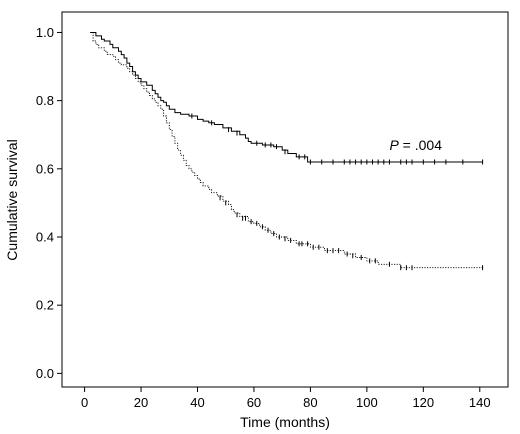 This screenshot has width=520, height=434. Describe the element at coordinates (45, 168) in the screenshot. I see `y-tick-label: 0.6` at that location.